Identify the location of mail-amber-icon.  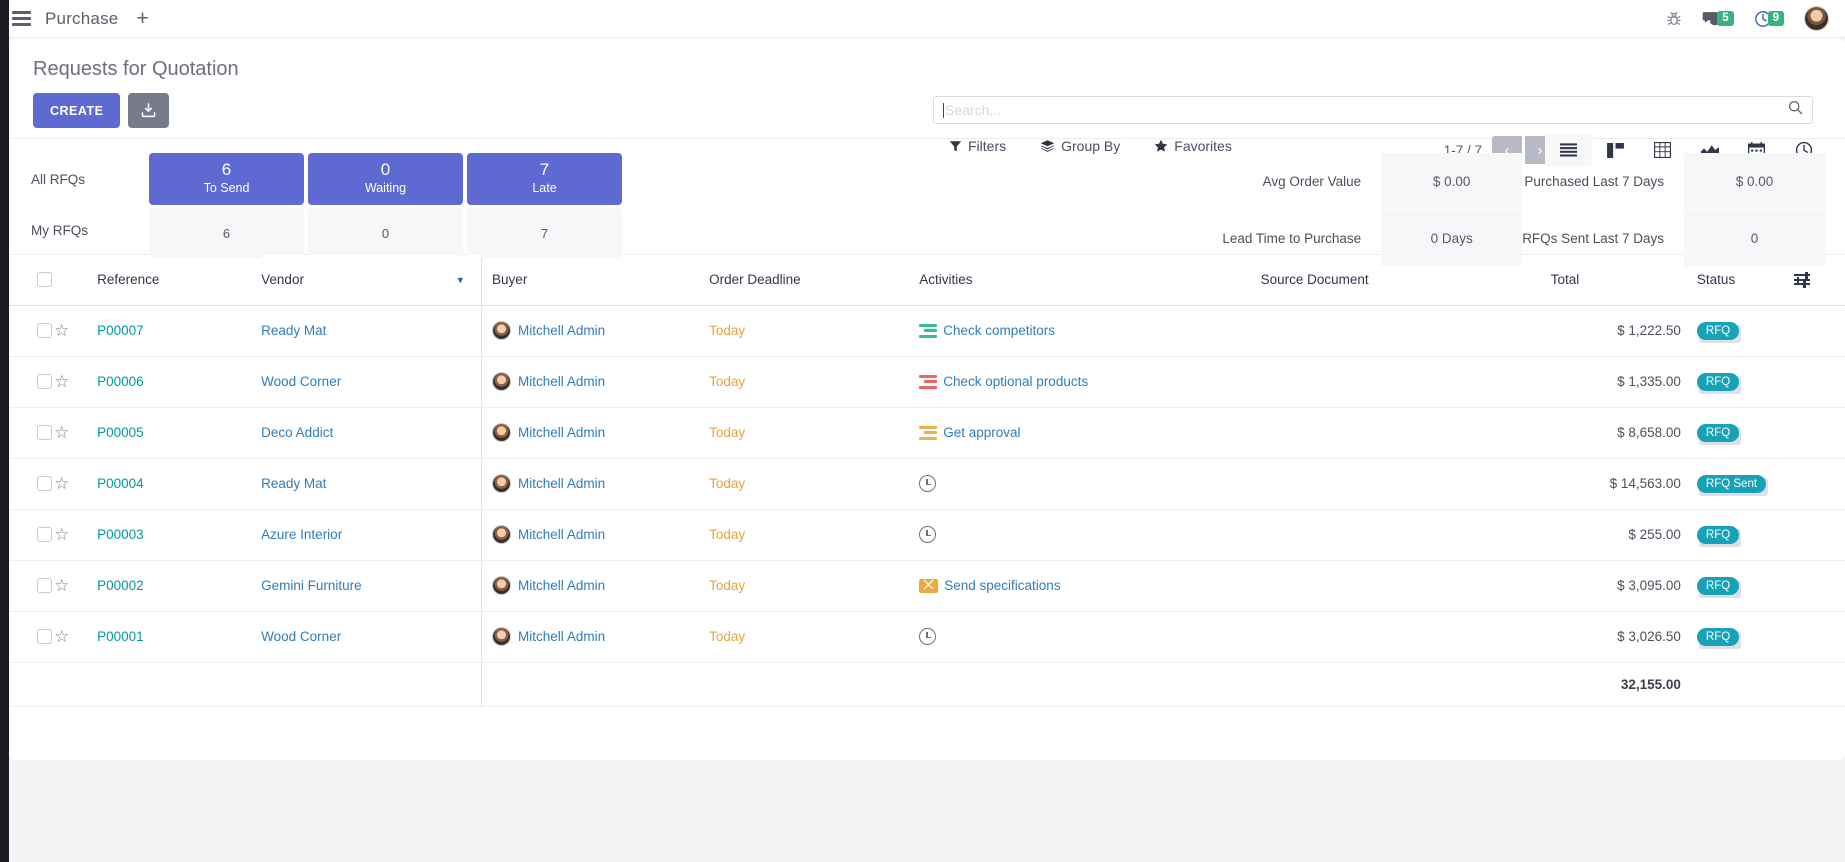
(929, 585).